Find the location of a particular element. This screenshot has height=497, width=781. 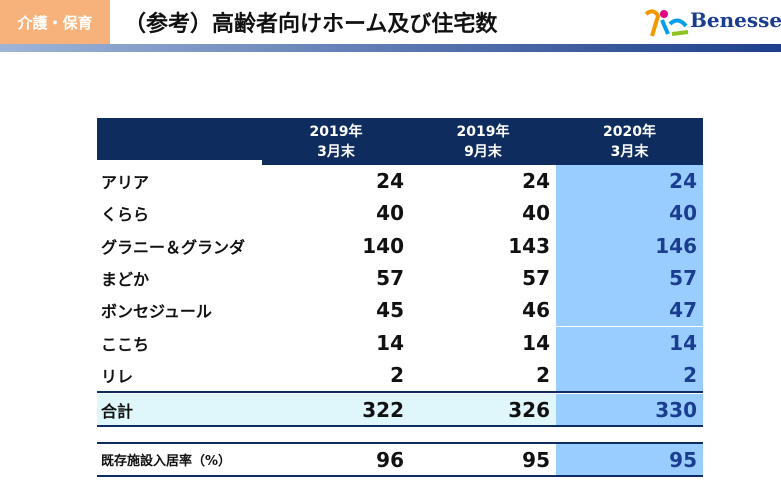

row-label: 合計 is located at coordinates (117, 411).